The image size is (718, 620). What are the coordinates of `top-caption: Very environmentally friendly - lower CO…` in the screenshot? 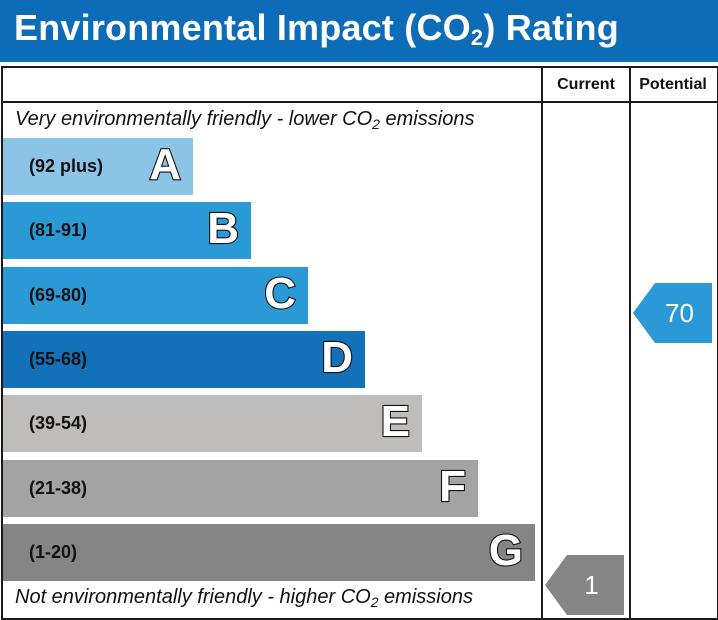 It's located at (244, 119).